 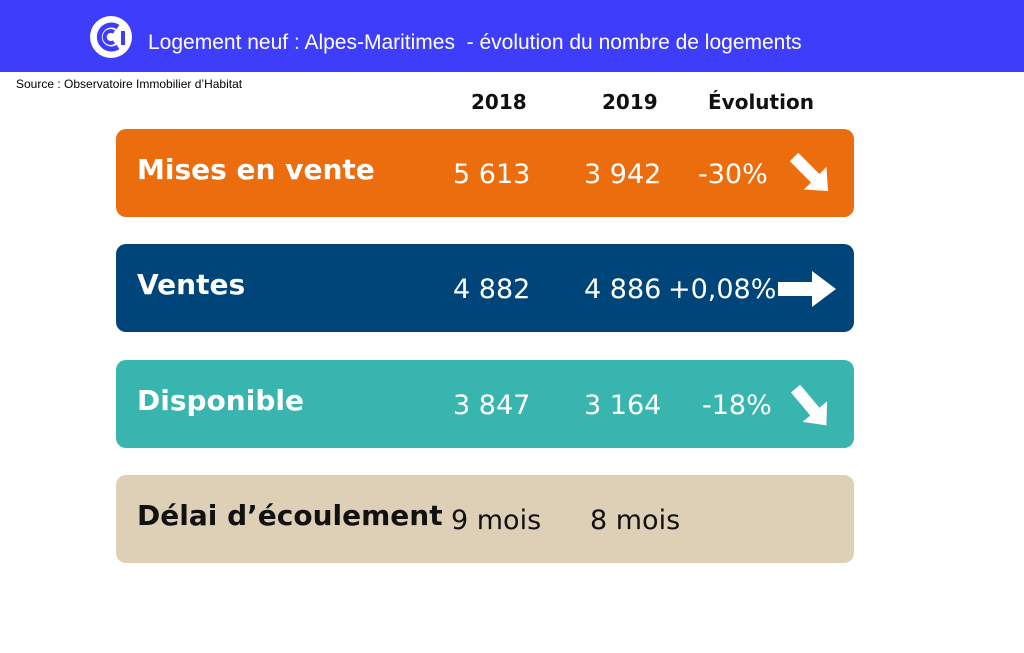 I want to click on row-label: Ventes, so click(x=191, y=284).